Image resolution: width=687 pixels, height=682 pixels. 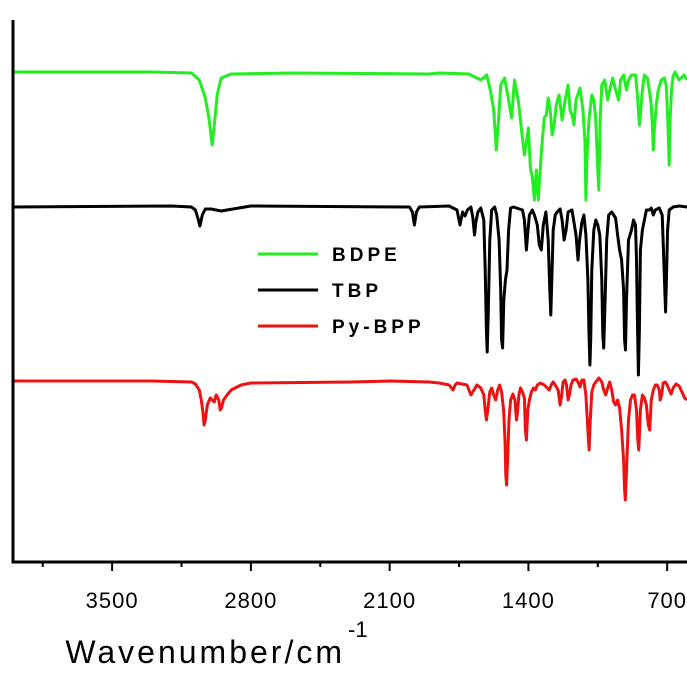 What do you see at coordinates (389, 600) in the screenshot?
I see `x-tick-label-2100: 2100` at bounding box center [389, 600].